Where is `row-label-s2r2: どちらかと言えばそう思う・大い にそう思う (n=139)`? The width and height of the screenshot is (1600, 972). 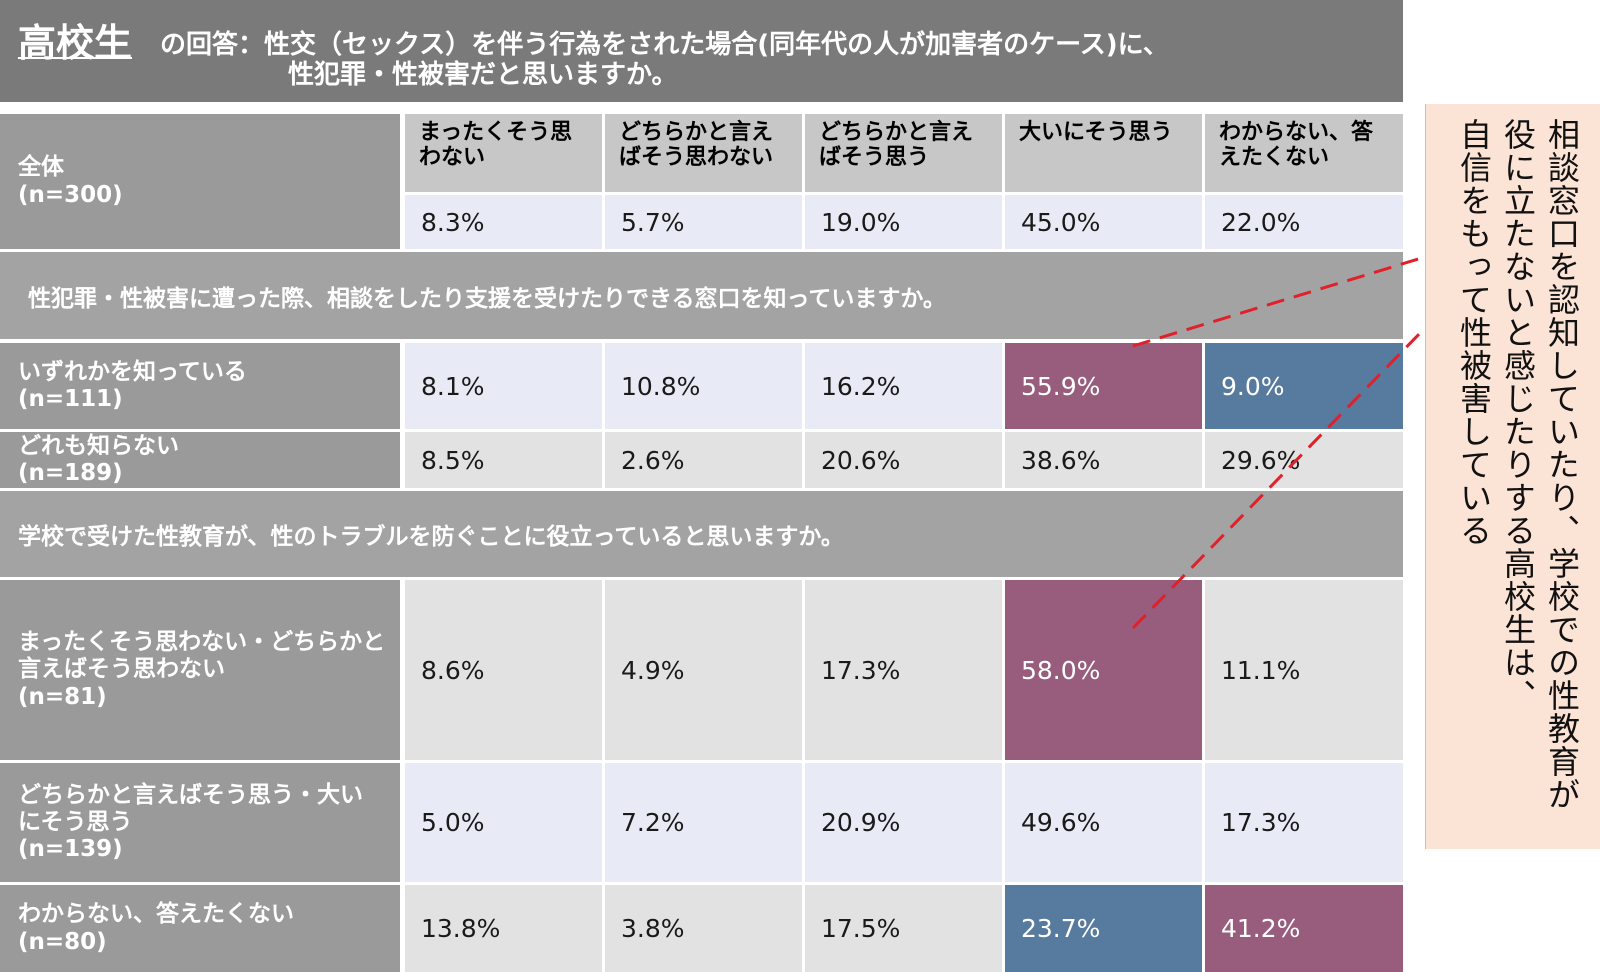
row-label-s2r2: どちらかと言えばそう思う・大い にそう思う (n=139) is located at coordinates (200, 822).